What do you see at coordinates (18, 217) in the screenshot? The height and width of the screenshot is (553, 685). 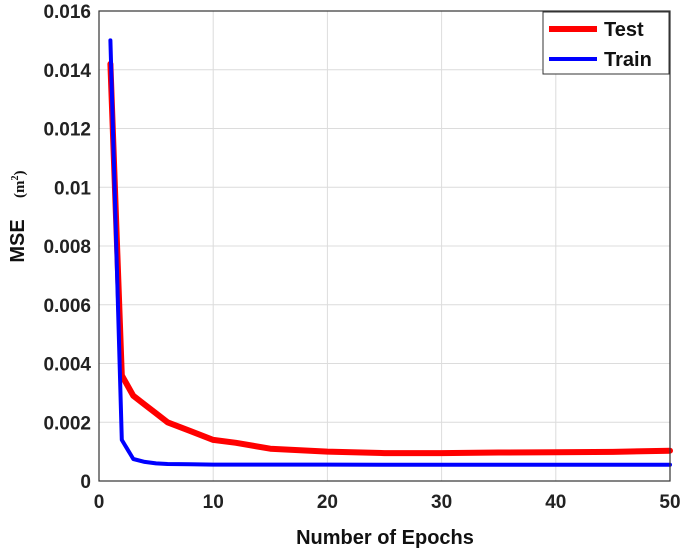 I see `y-axis-title-group: MSE (m2)` at bounding box center [18, 217].